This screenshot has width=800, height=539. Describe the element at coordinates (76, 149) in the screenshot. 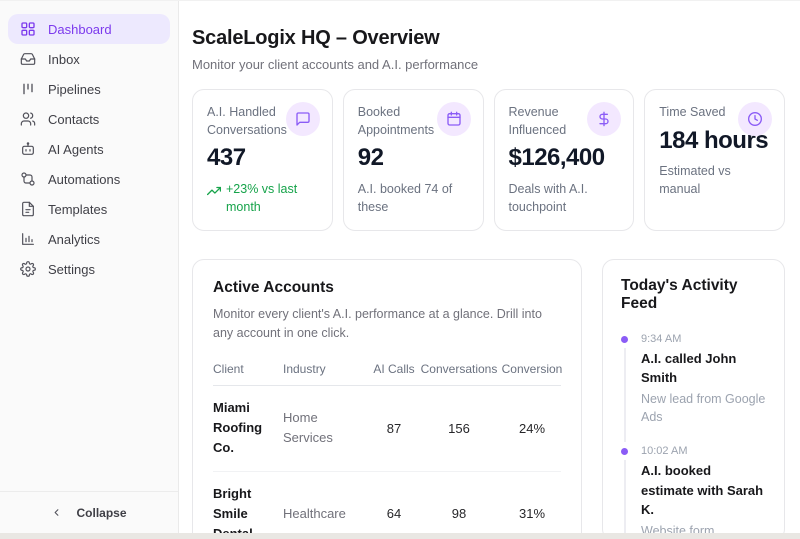

I see `sidebar-item-label: AI Agents` at that location.